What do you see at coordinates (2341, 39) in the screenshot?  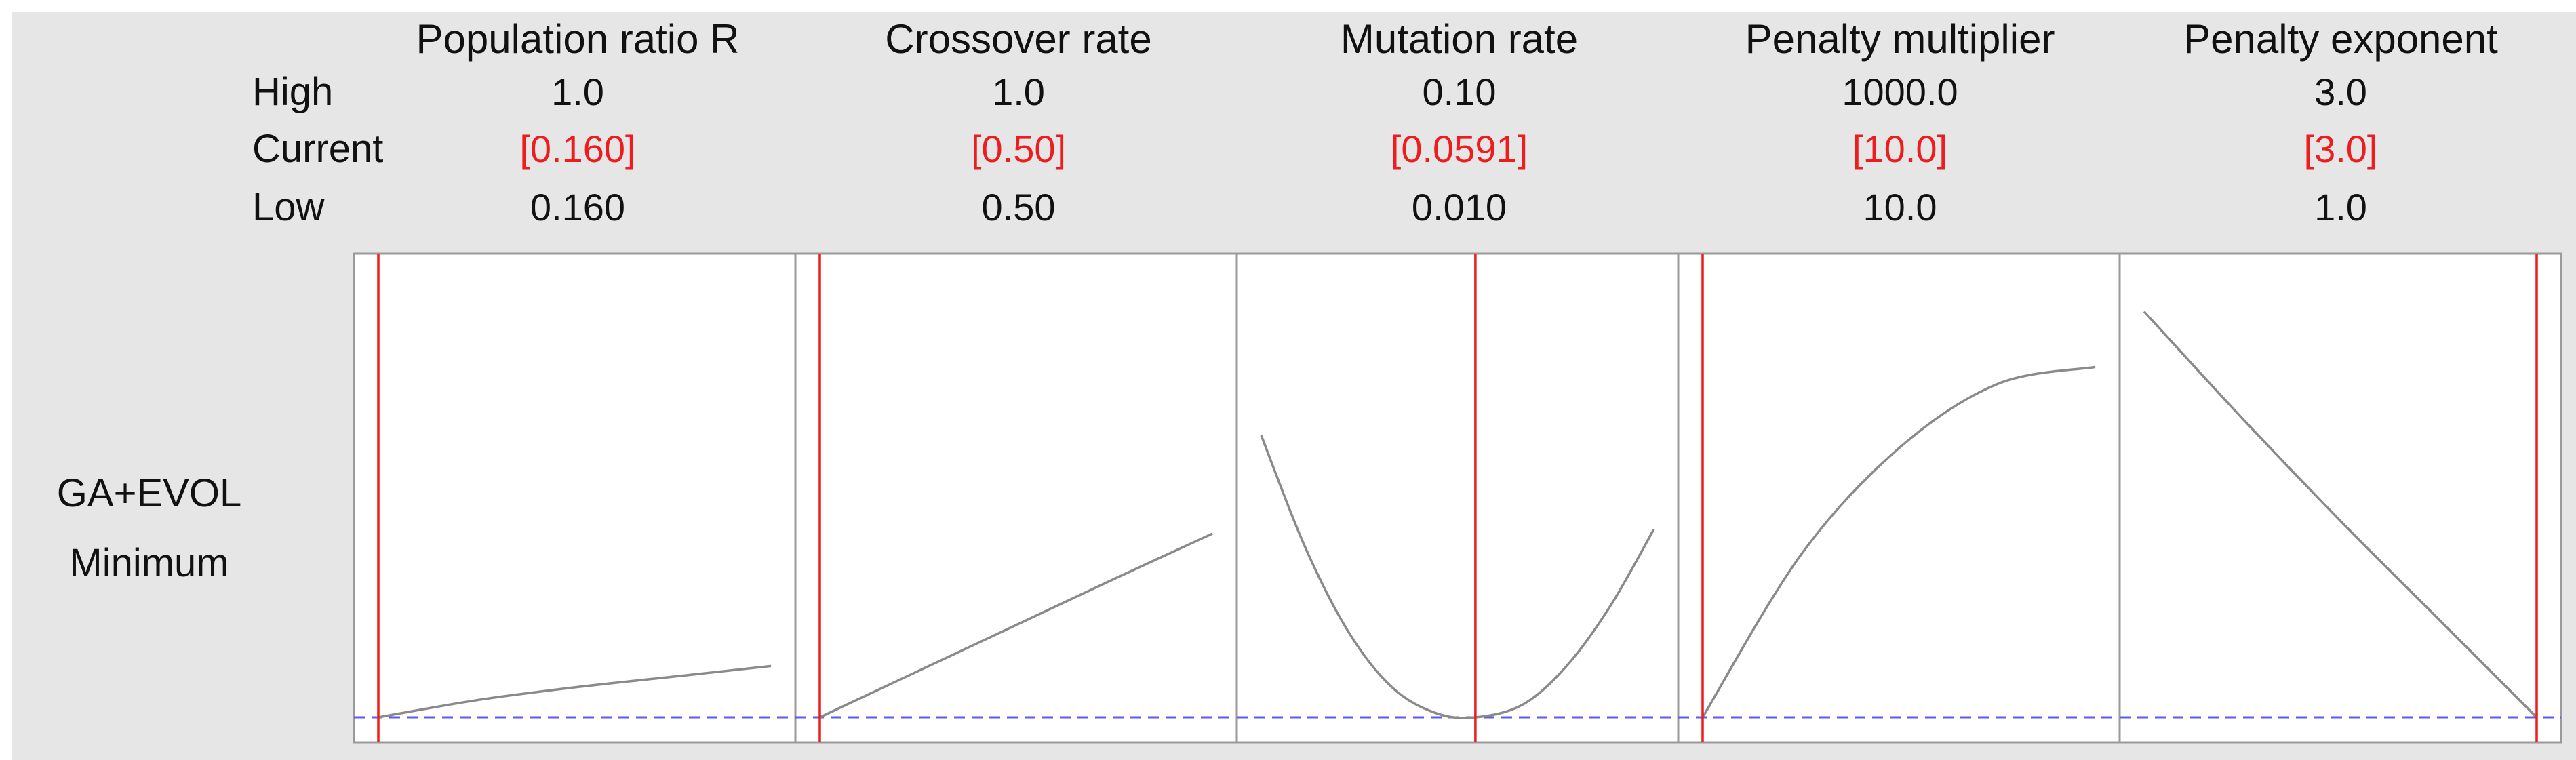 I see `factor-name: Penalty exponent` at bounding box center [2341, 39].